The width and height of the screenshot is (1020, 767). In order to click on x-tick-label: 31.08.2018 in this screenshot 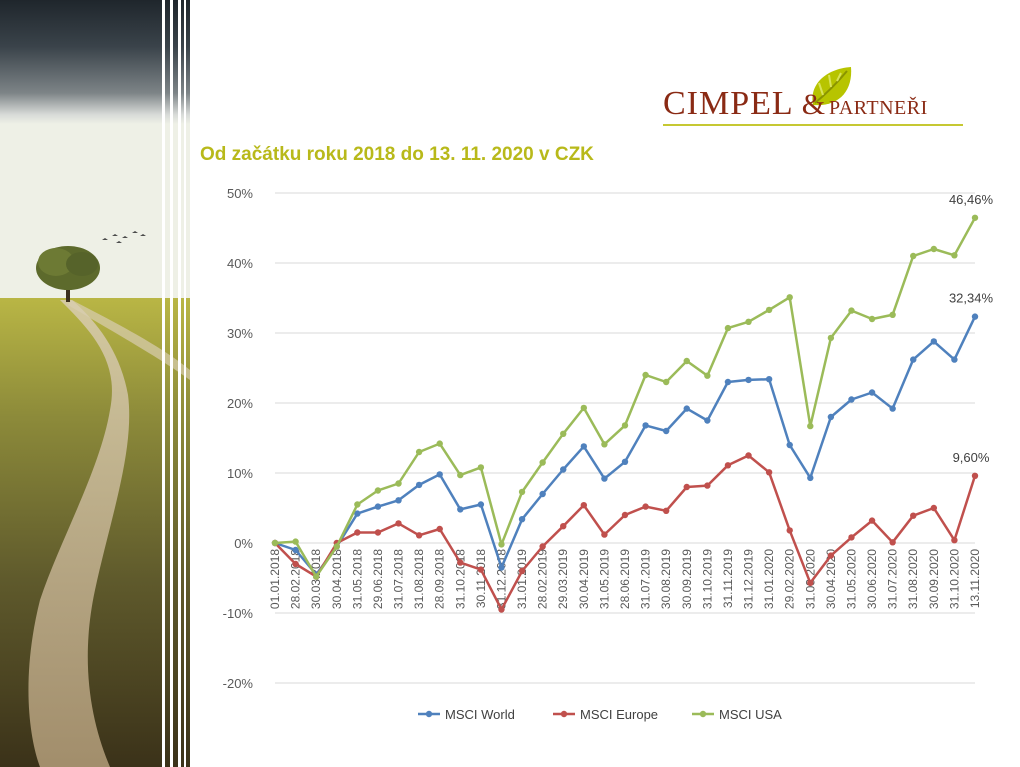, I will do `click(419, 579)`.